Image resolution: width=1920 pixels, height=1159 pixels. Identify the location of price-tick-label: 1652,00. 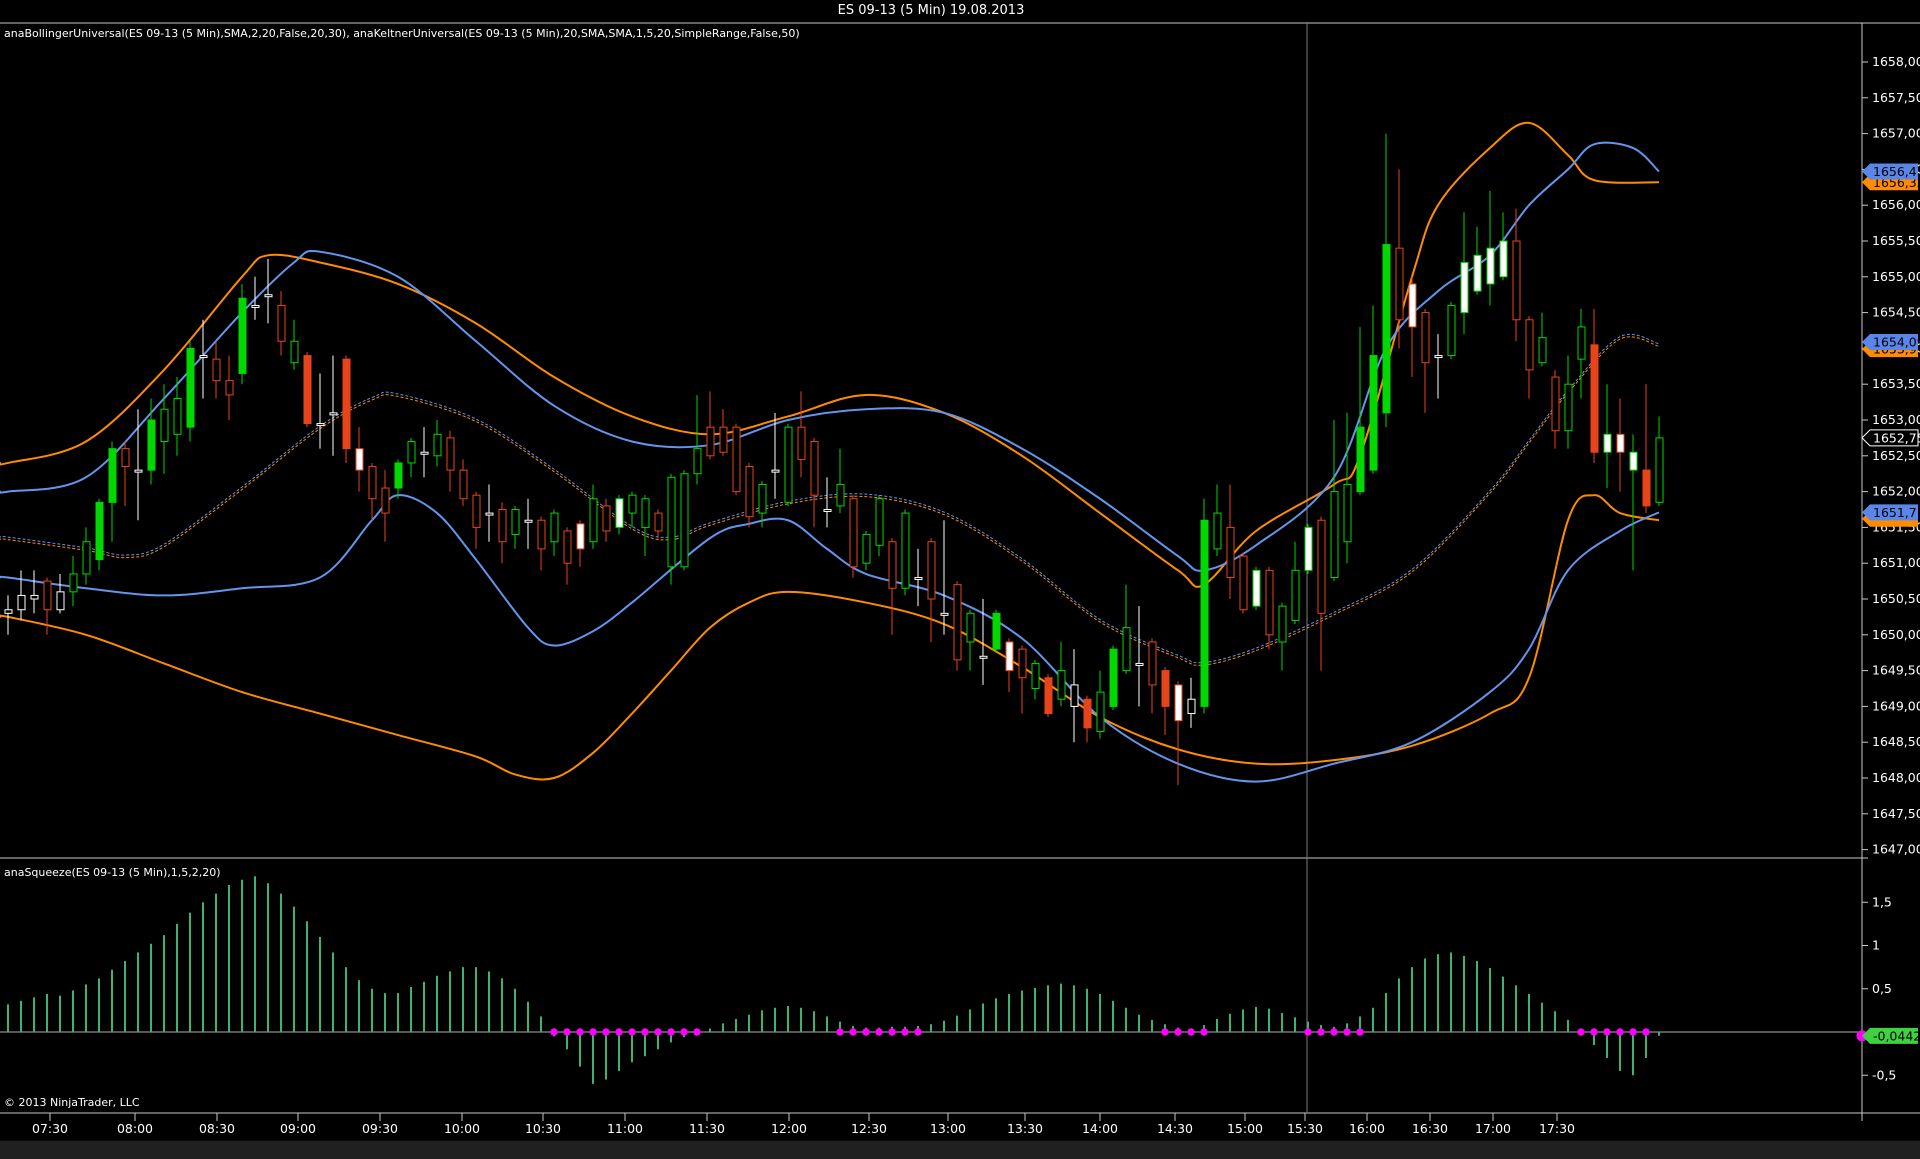
(1896, 491).